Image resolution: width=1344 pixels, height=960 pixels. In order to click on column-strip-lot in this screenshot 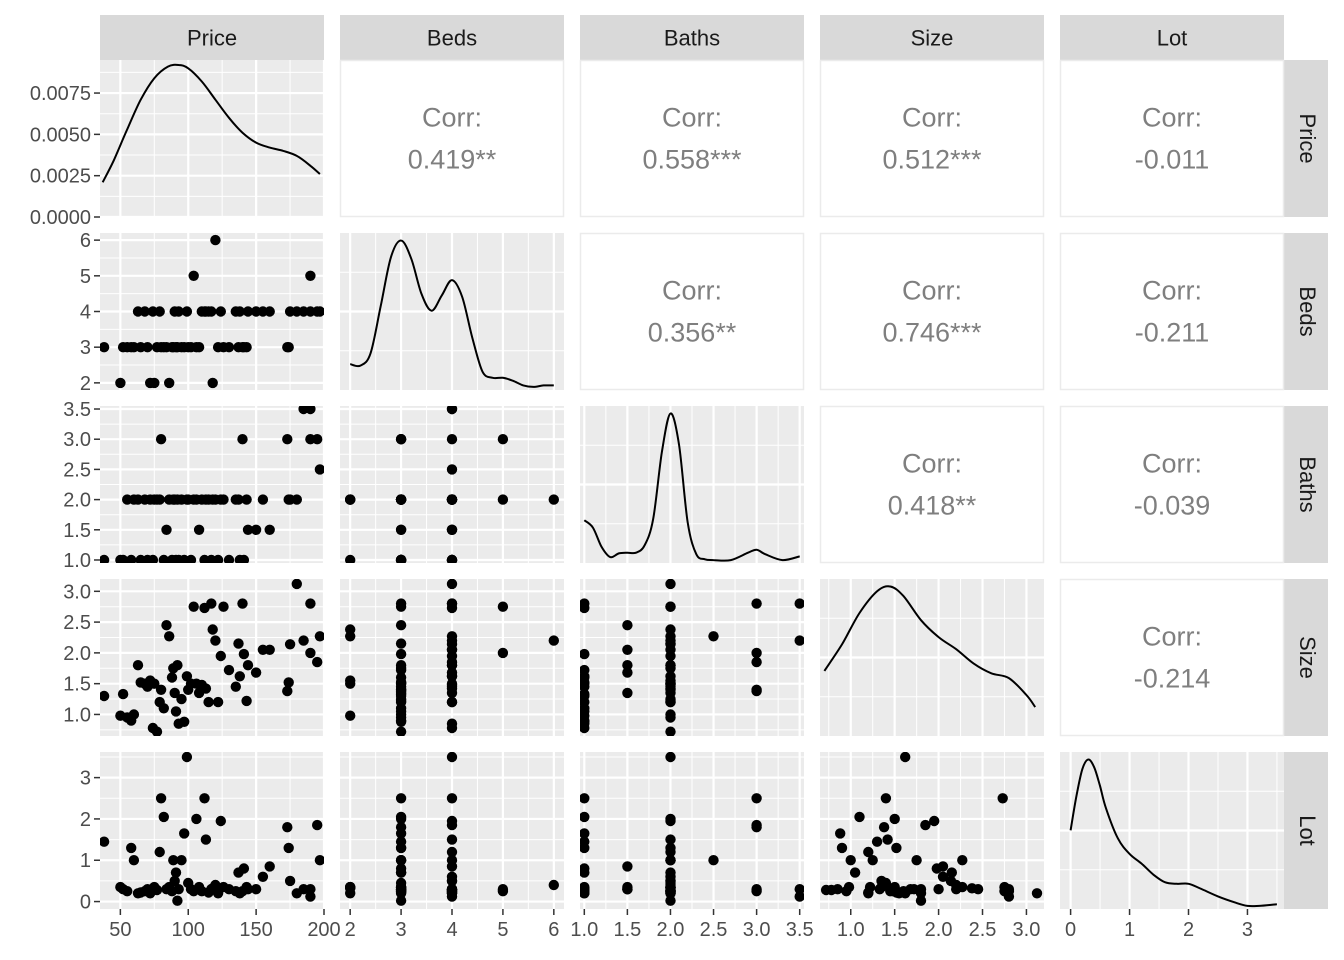, I will do `click(1172, 37)`.